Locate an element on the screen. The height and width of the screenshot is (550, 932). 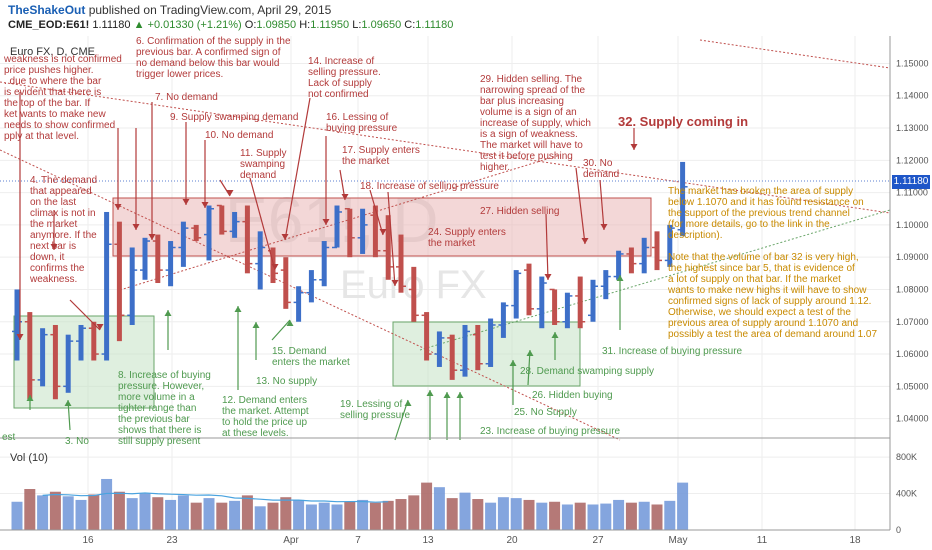
upper-trend-extension is located at coordinates (795, 54).